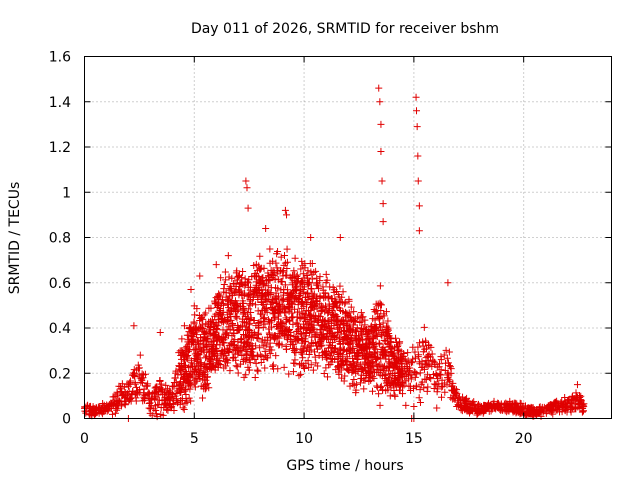  What do you see at coordinates (304, 439) in the screenshot?
I see `x-tick-label: 10` at bounding box center [304, 439].